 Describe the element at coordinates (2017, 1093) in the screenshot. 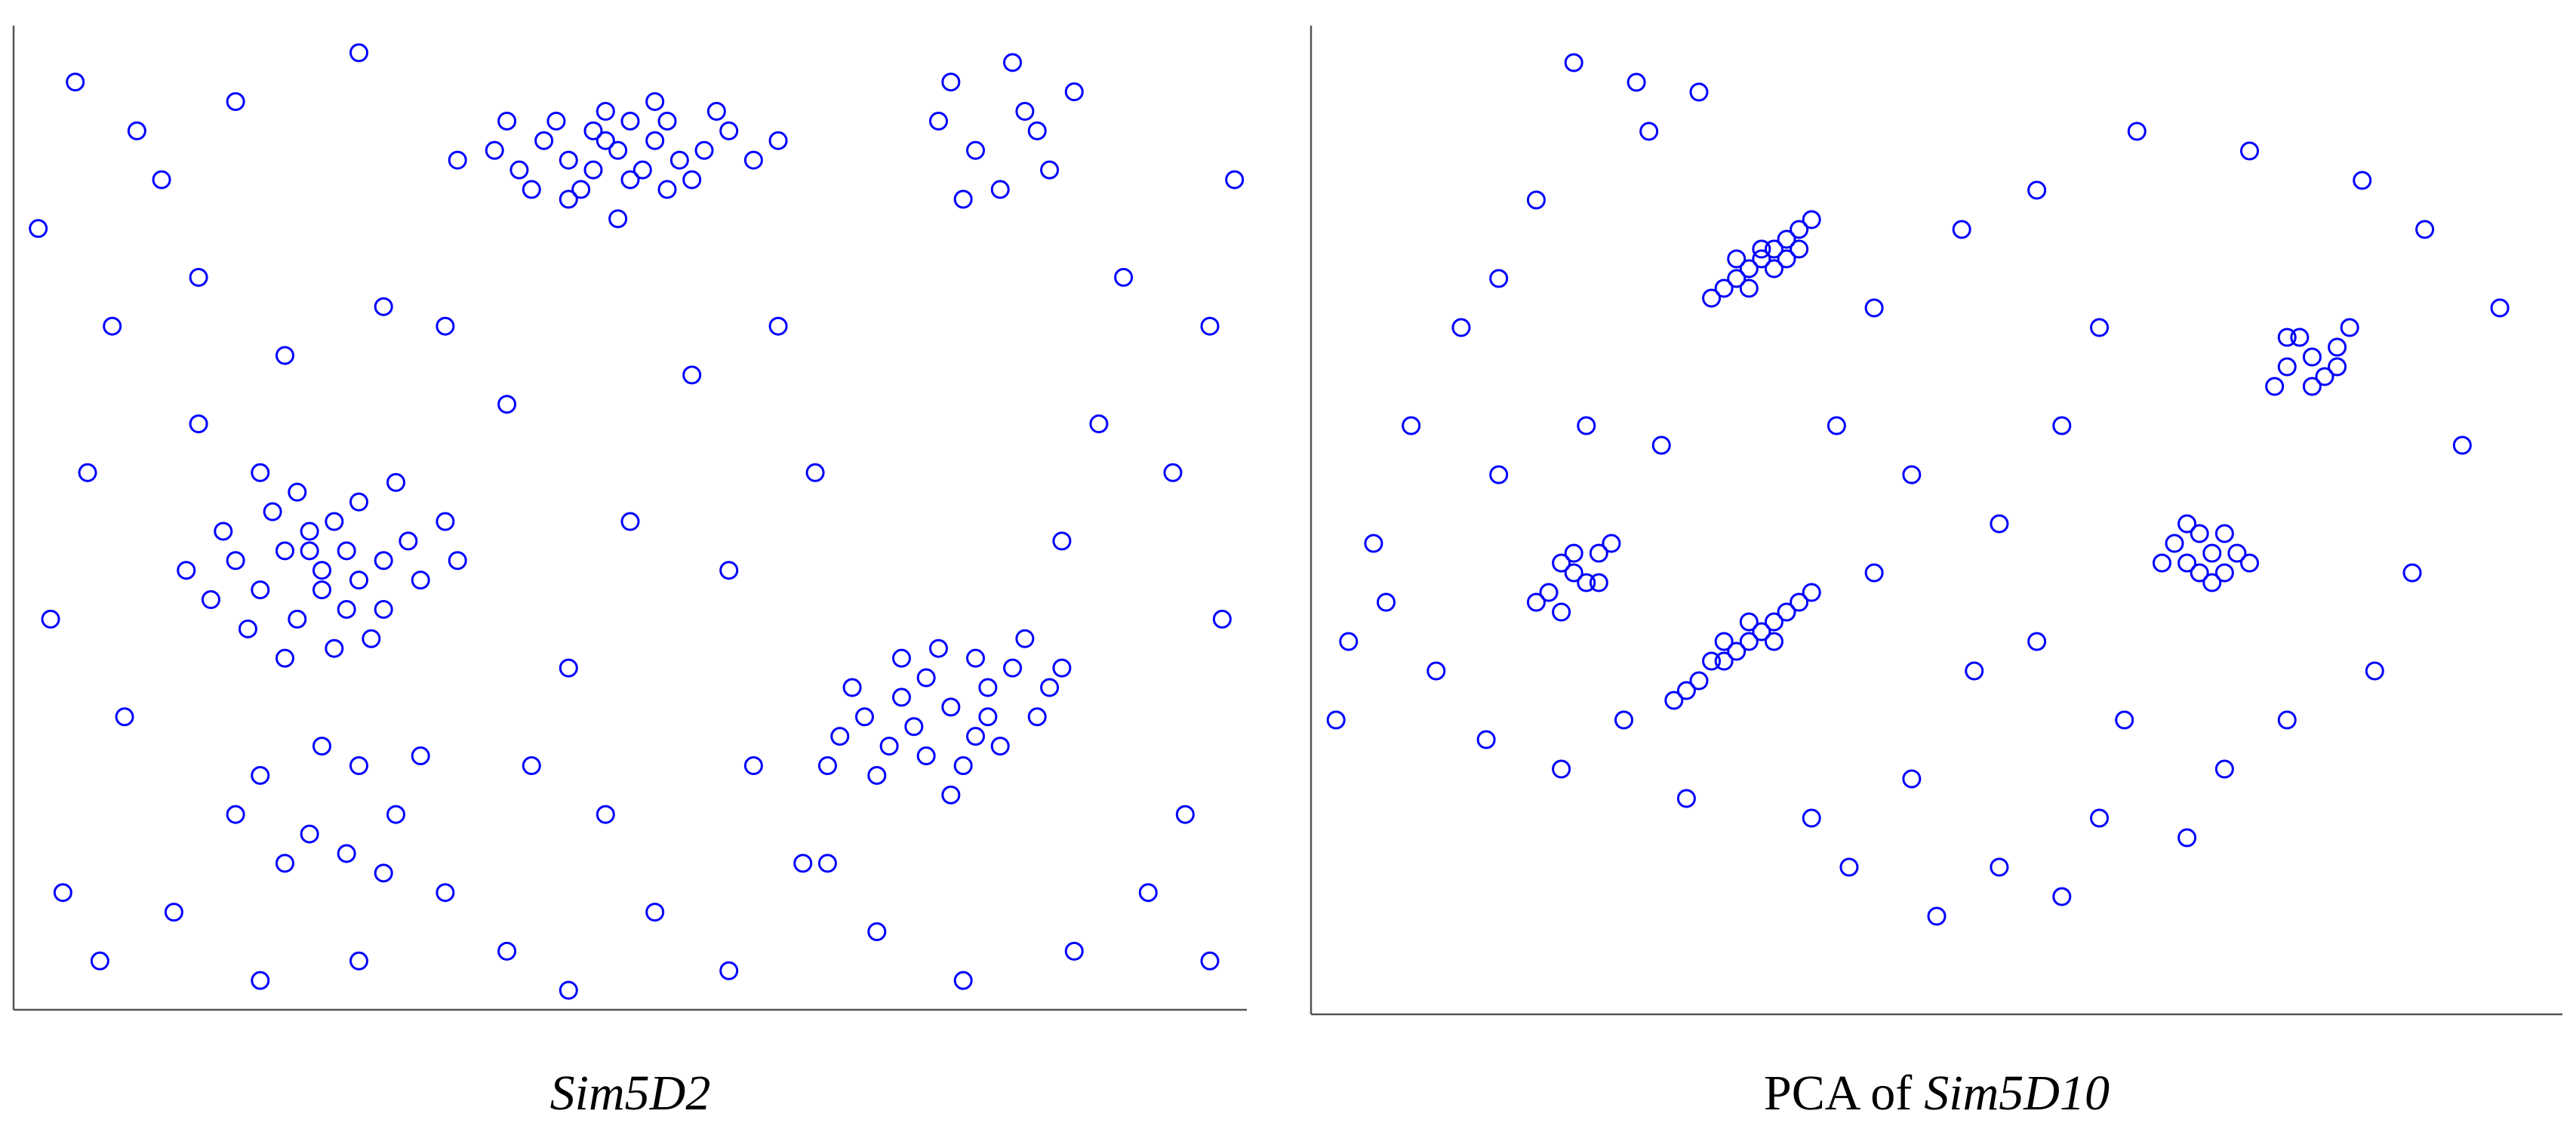

I see `caption-part: Sim5D10` at that location.